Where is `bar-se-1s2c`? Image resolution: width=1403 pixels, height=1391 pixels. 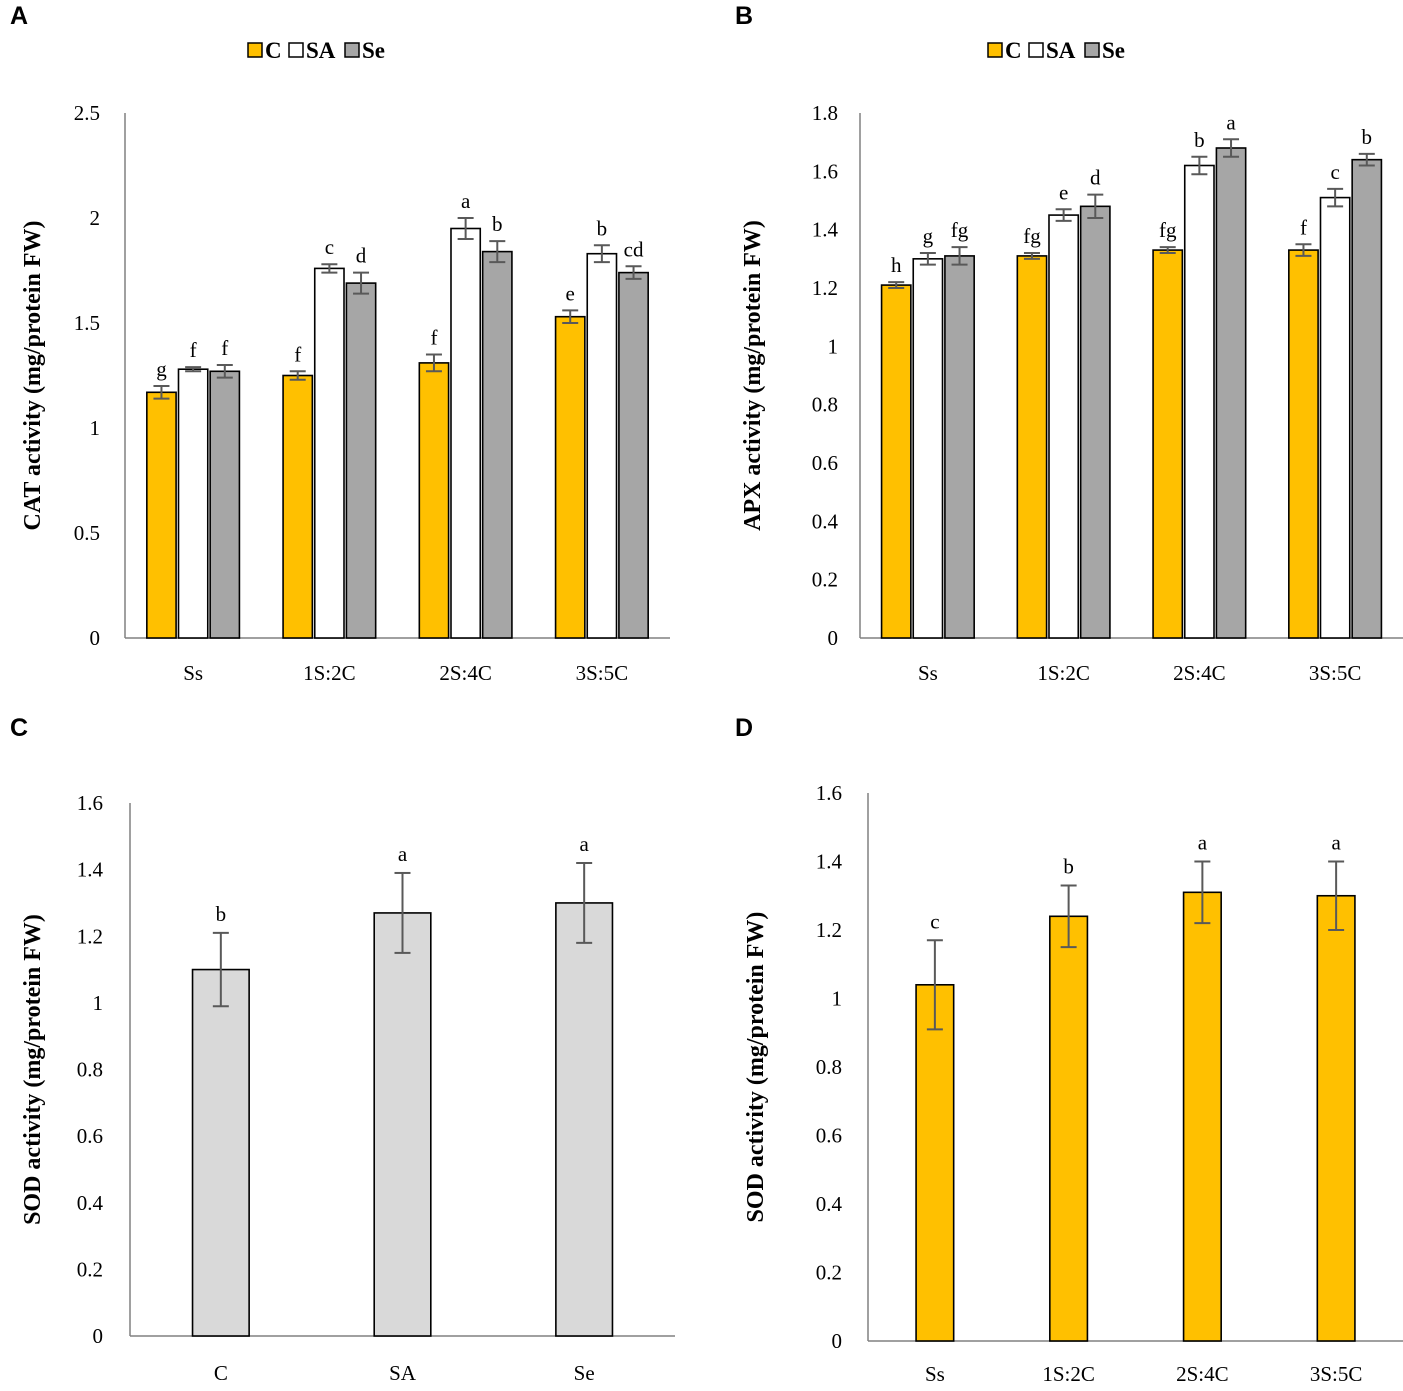
bar-se-1s2c is located at coordinates (361, 460).